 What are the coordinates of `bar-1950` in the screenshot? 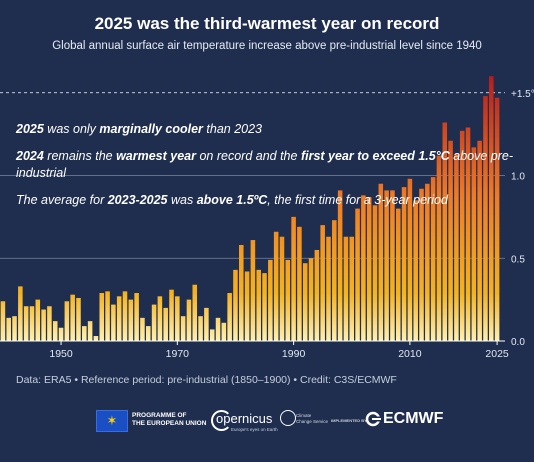 It's located at (61, 334).